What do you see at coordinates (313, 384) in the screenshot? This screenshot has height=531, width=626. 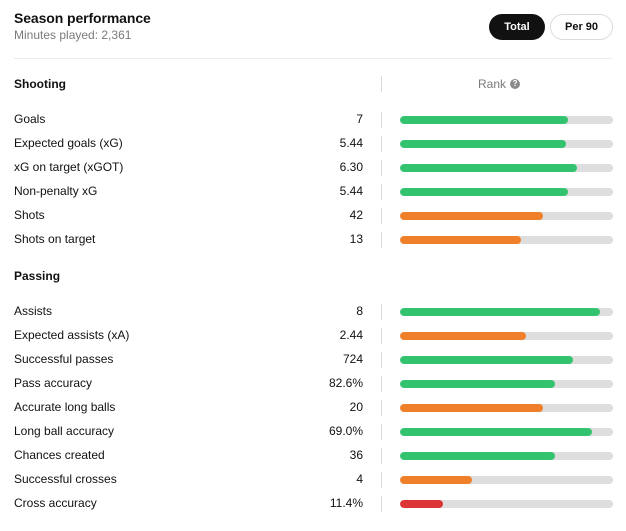 I see `stat-row: Pass accuracy 82.6%` at bounding box center [313, 384].